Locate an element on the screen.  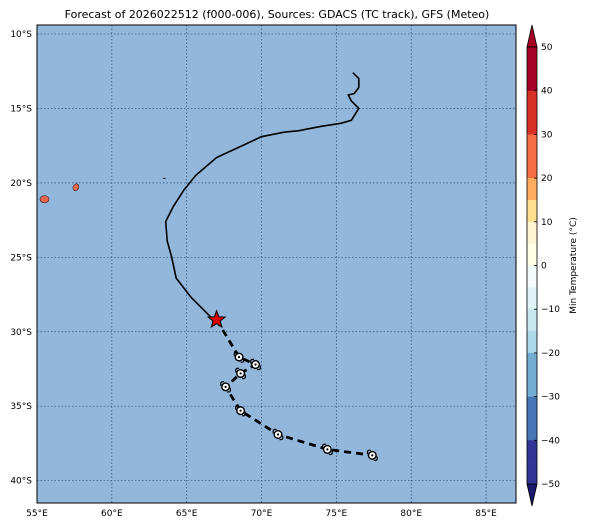
latitude-tick-labels: 10°S 15°S 20°S 25°S 30°S 35°S 40°S is located at coordinates (21, 258).